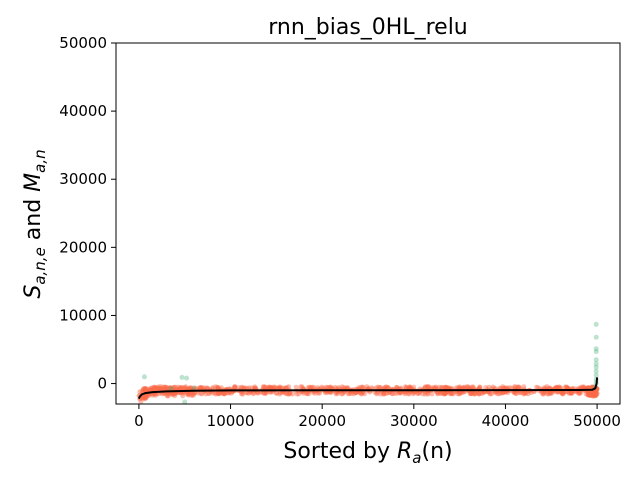 The height and width of the screenshot is (480, 640). Describe the element at coordinates (83, 315) in the screenshot. I see `y-tick-label: 10000` at that location.